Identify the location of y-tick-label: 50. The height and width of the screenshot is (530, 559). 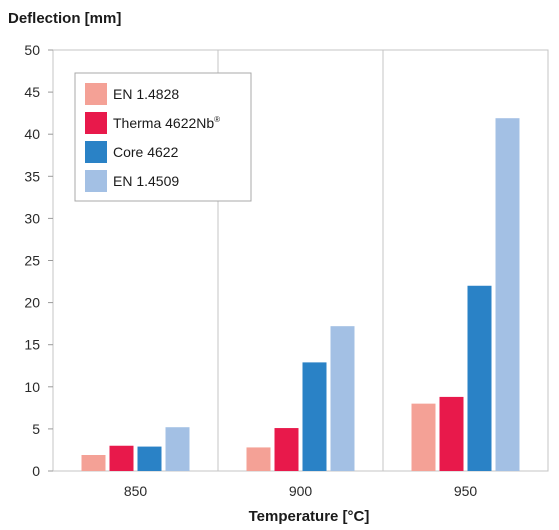
(32, 50).